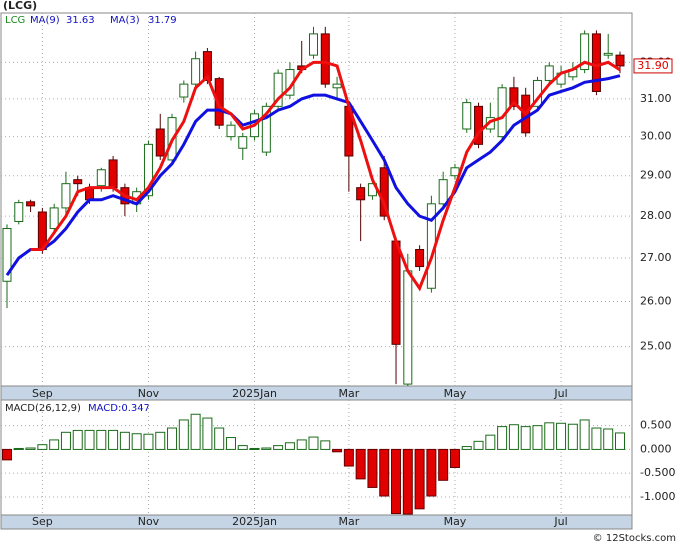 This screenshot has height=546, width=680. Describe the element at coordinates (656, 215) in the screenshot. I see `y-tick-label: 28.00` at that location.